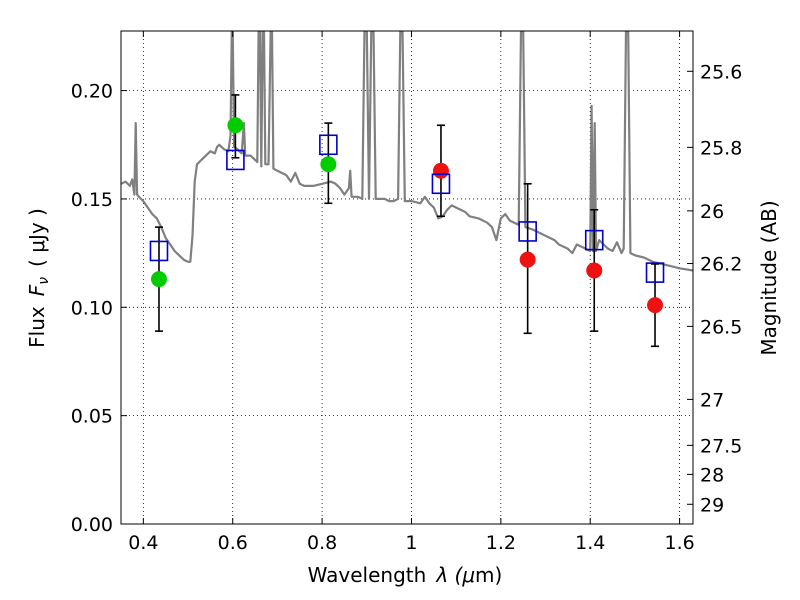  What do you see at coordinates (405, 575) in the screenshot?
I see `x-axis-title: Wavelength λ (μm)` at bounding box center [405, 575].